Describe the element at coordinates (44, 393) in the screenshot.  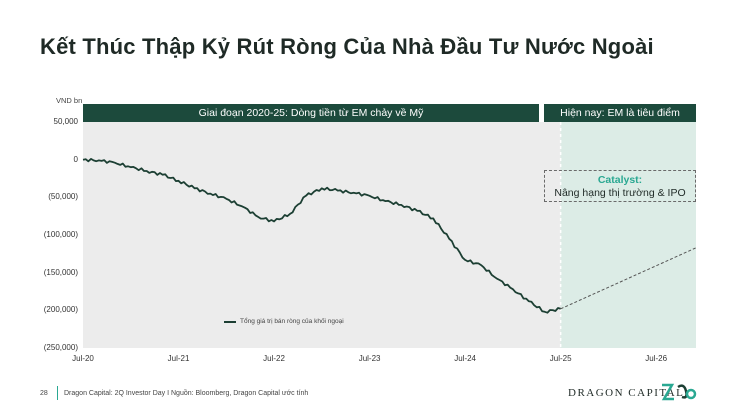
I see `page-number: 28` at that location.